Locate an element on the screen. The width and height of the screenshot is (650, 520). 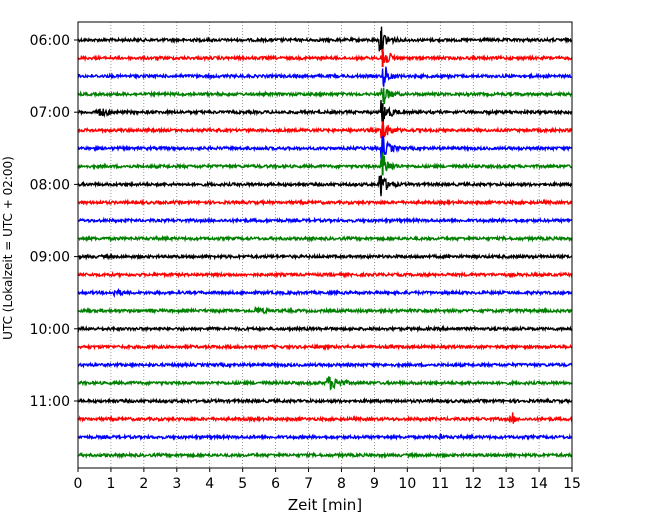
trace-09:45 is located at coordinates (325, 310).